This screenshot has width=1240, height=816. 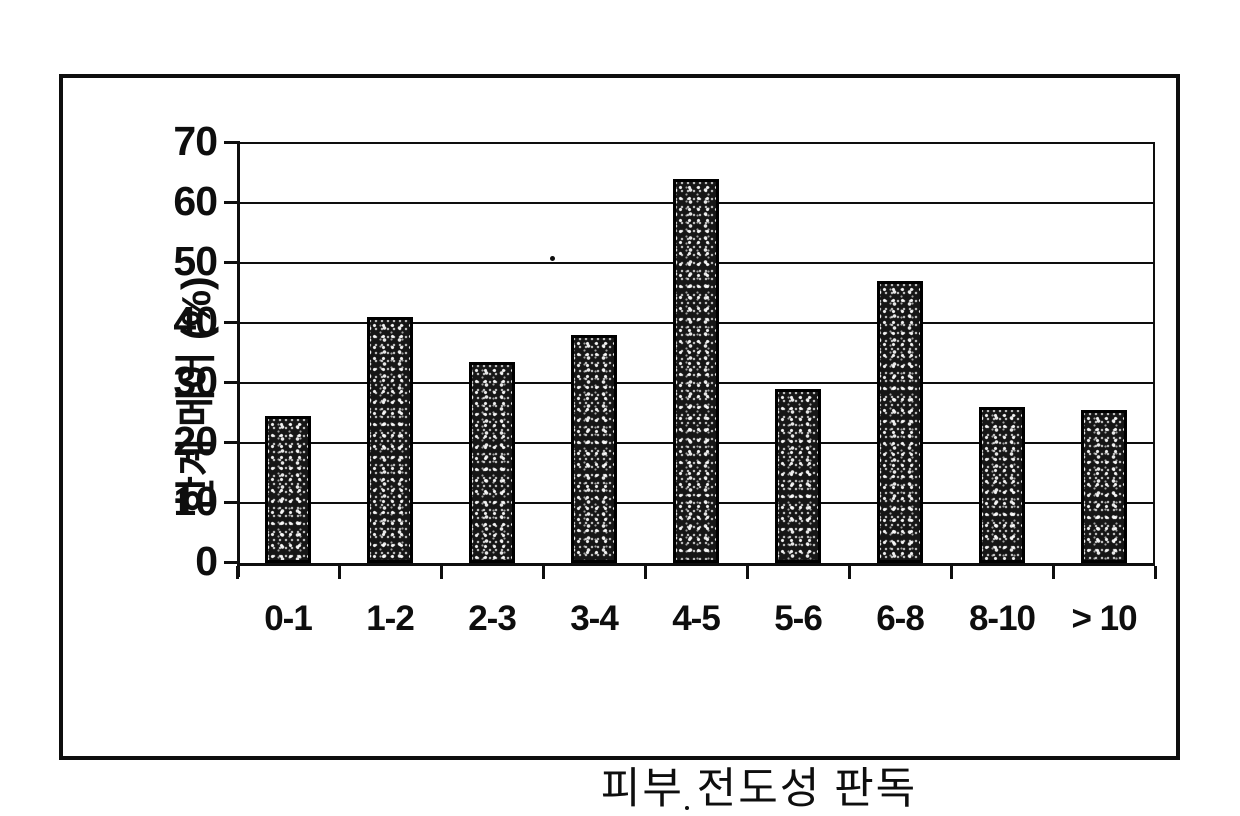 I want to click on y-tick-label: 30, so click(x=195, y=381).